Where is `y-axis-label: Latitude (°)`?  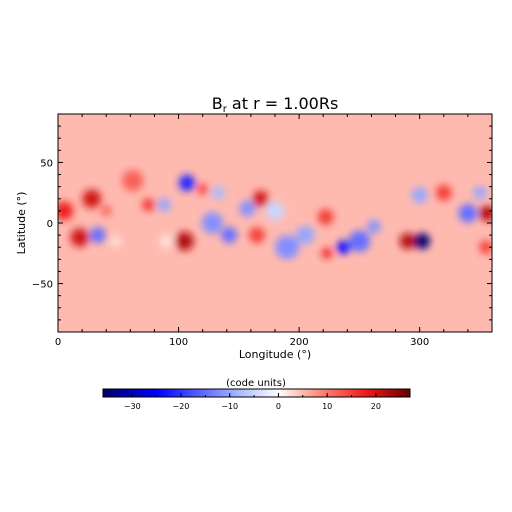 y-axis-label: Latitude (°) is located at coordinates (21, 223).